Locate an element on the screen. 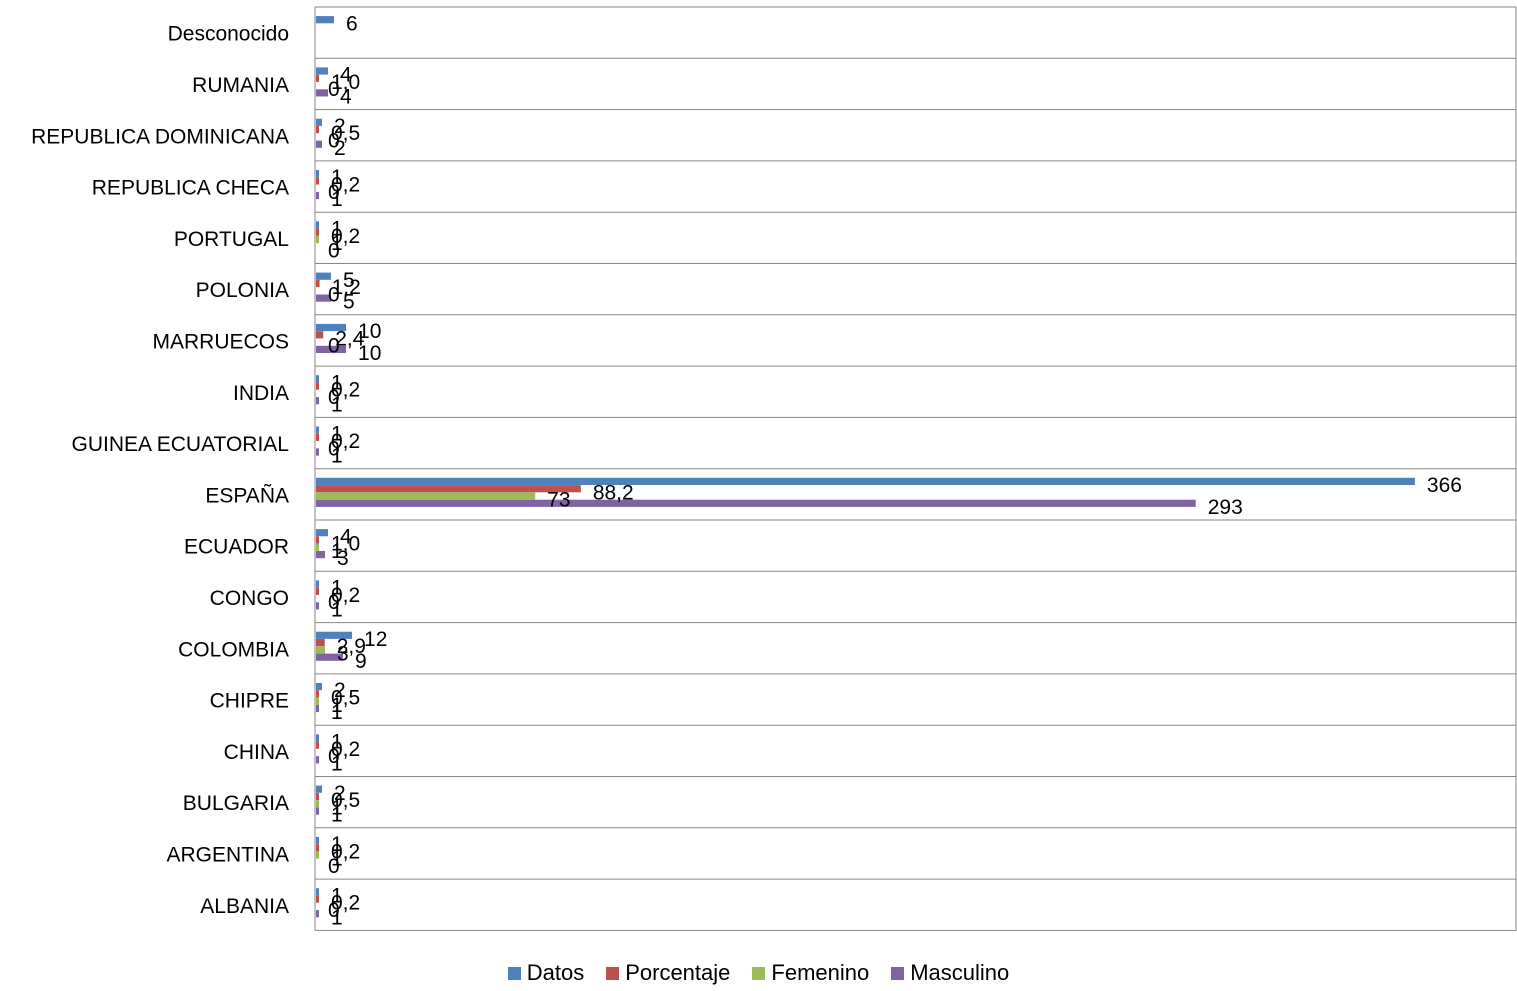 The image size is (1517, 991). legend-label: Datos is located at coordinates (555, 972).